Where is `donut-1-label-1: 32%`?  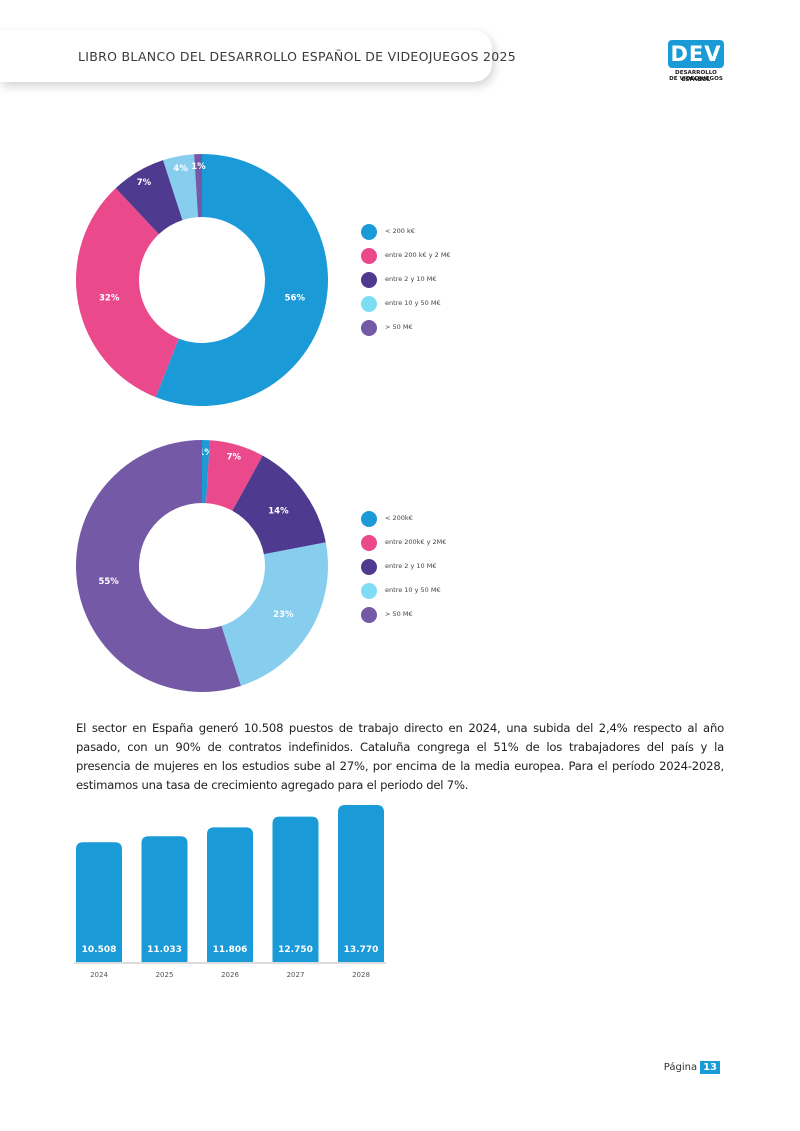 donut-1-label-1: 32% is located at coordinates (109, 299).